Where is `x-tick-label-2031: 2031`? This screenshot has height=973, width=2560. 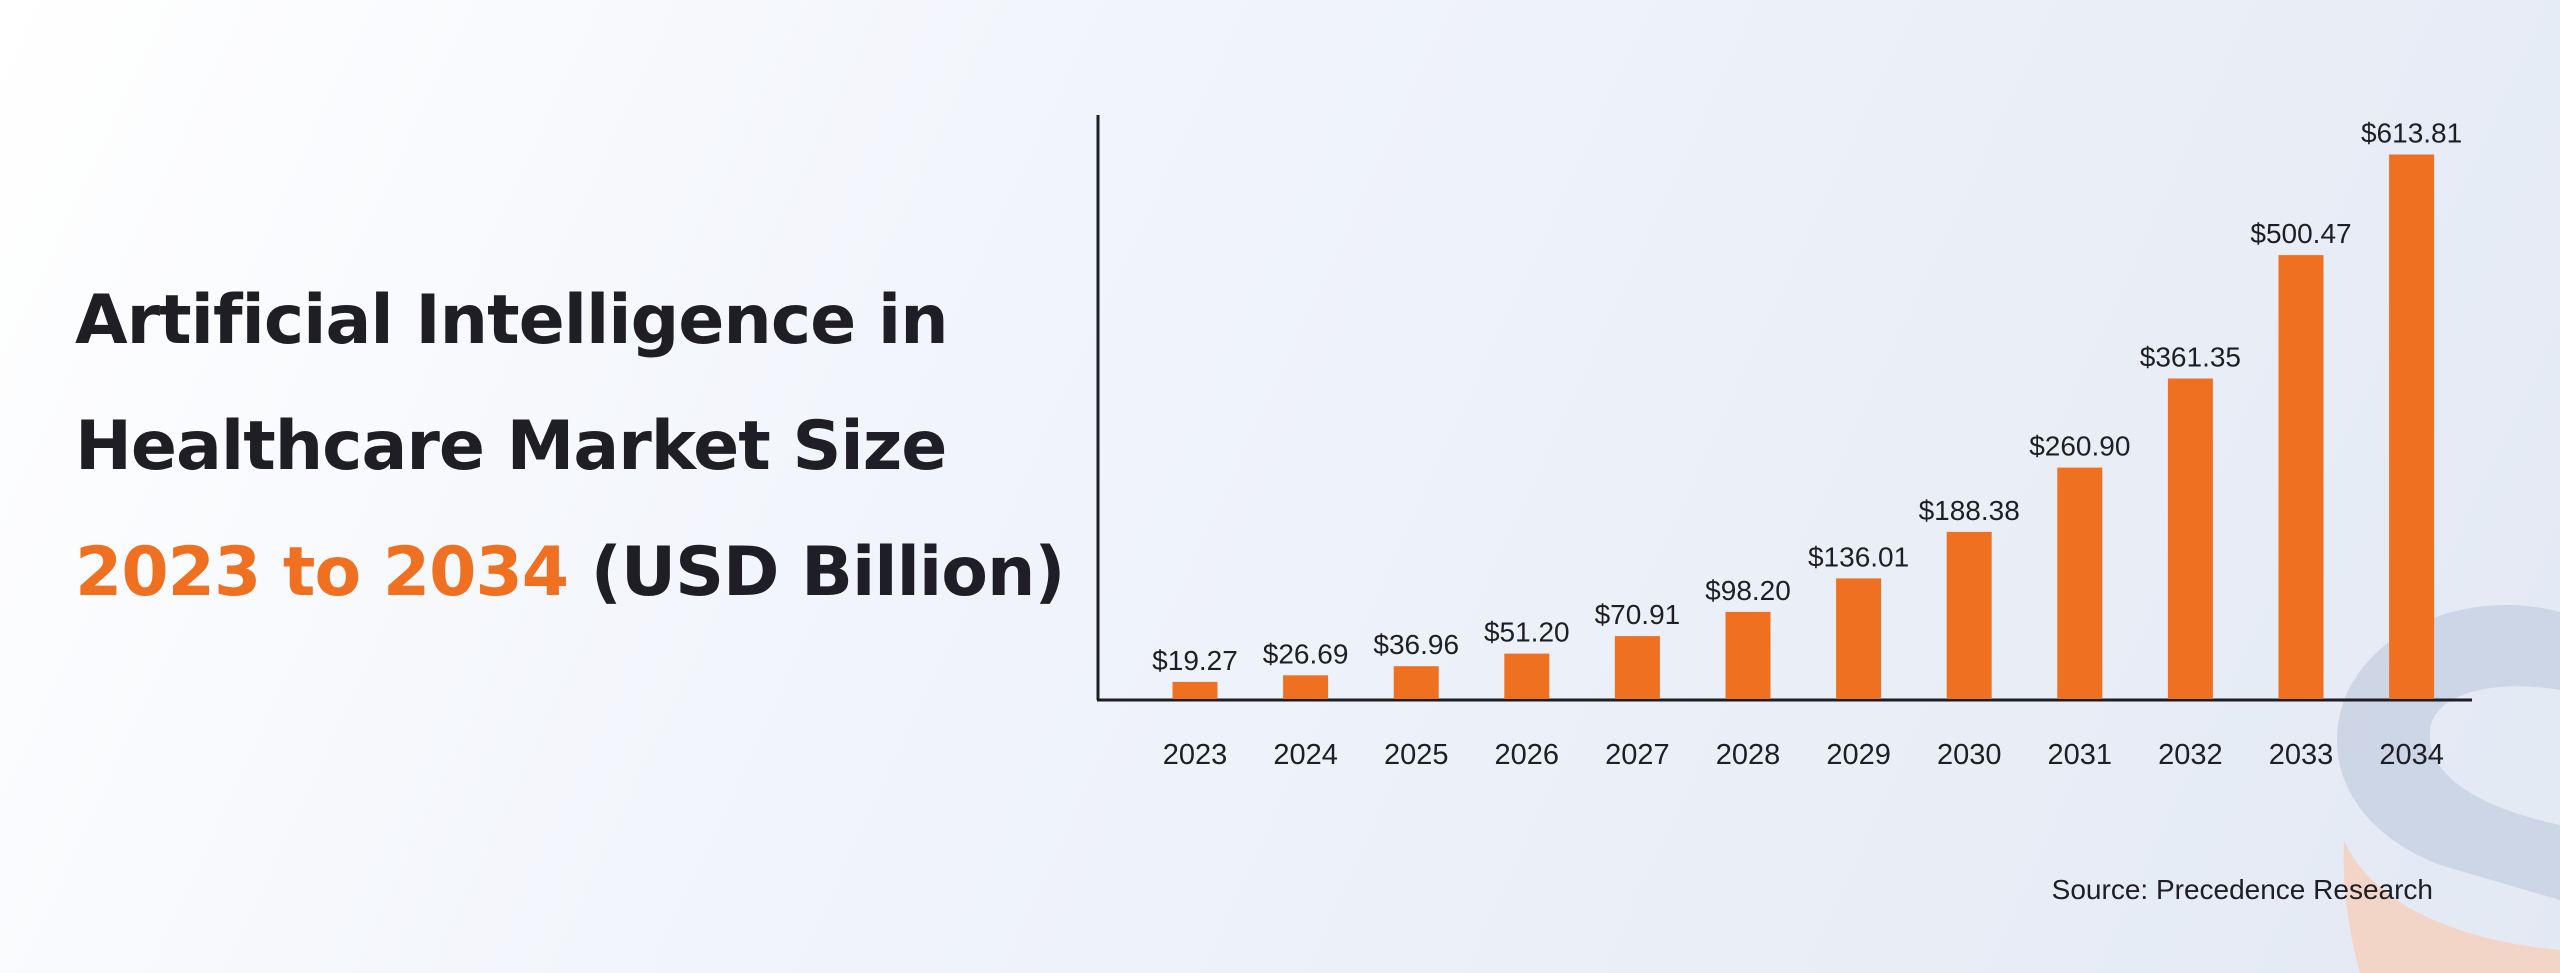
x-tick-label-2031: 2031 is located at coordinates (2080, 755).